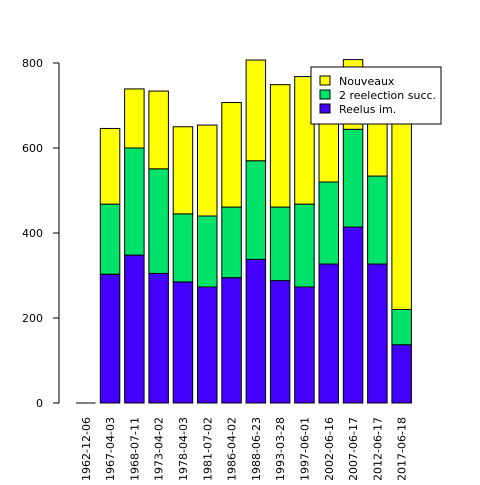 This screenshot has height=485, width=480. I want to click on y-tick-label: 0, so click(39, 403).